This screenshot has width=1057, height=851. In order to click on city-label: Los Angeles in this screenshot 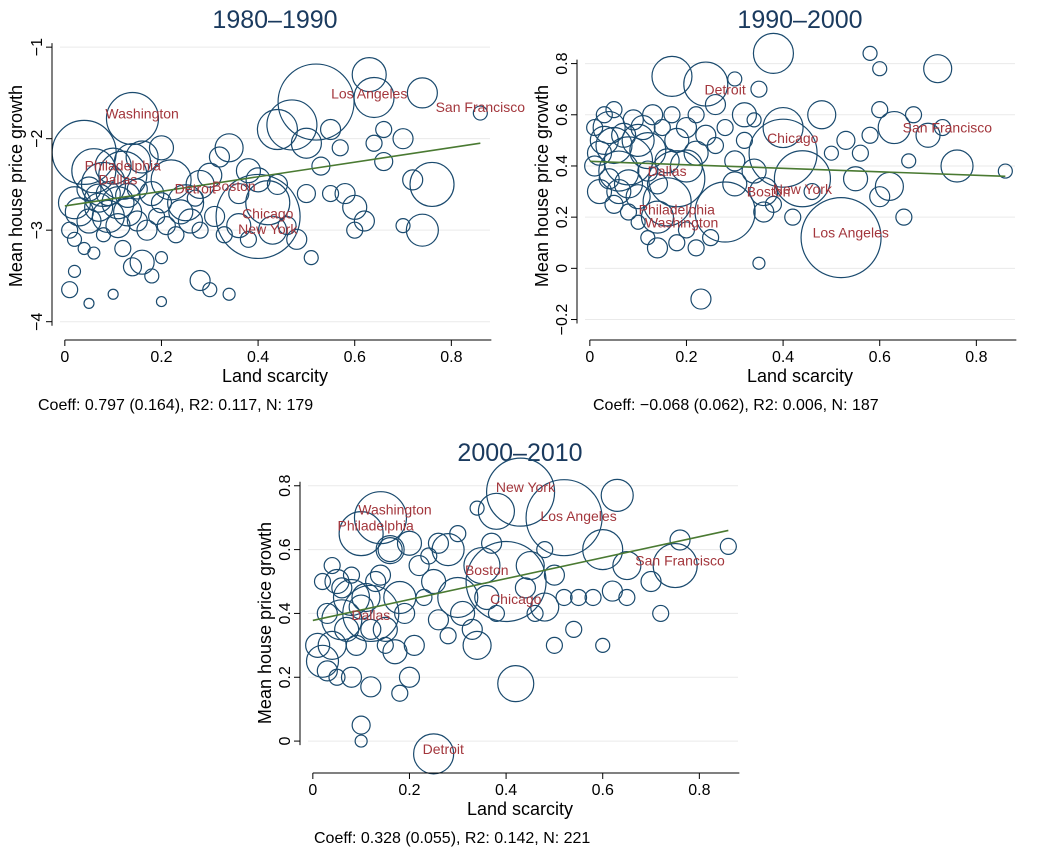, I will do `click(851, 233)`.